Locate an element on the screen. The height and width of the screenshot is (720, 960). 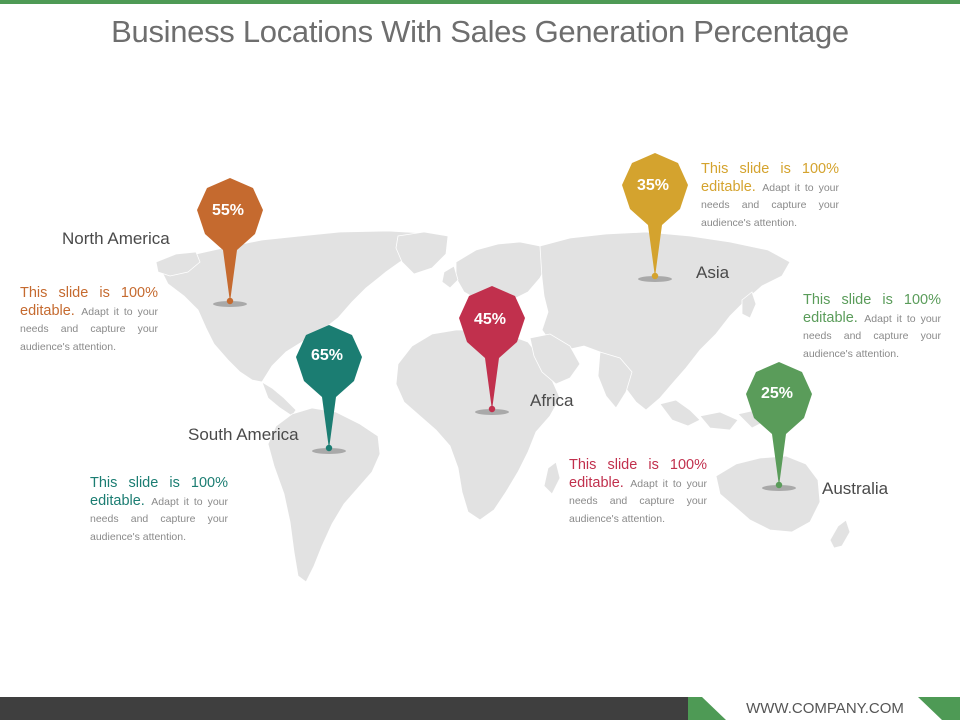
australia-percent: 25% is located at coordinates (777, 393).